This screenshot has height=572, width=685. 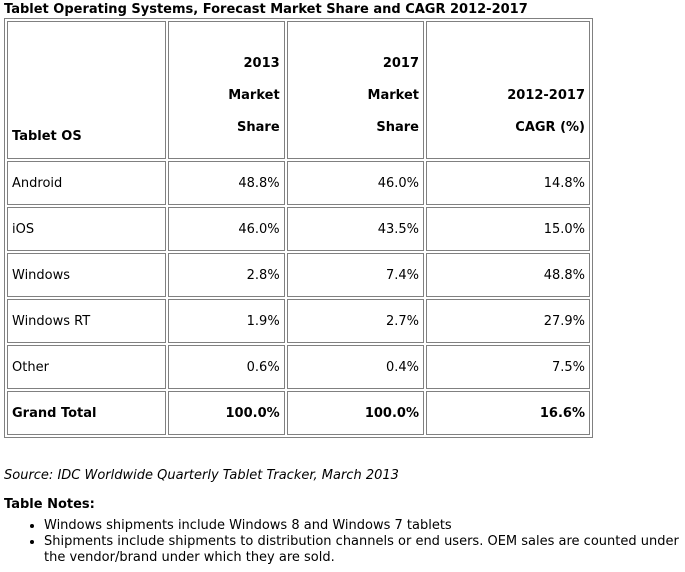 I want to click on table-total-row: Grand Total 100.0% 100.0% 16.6%, so click(x=298, y=413).